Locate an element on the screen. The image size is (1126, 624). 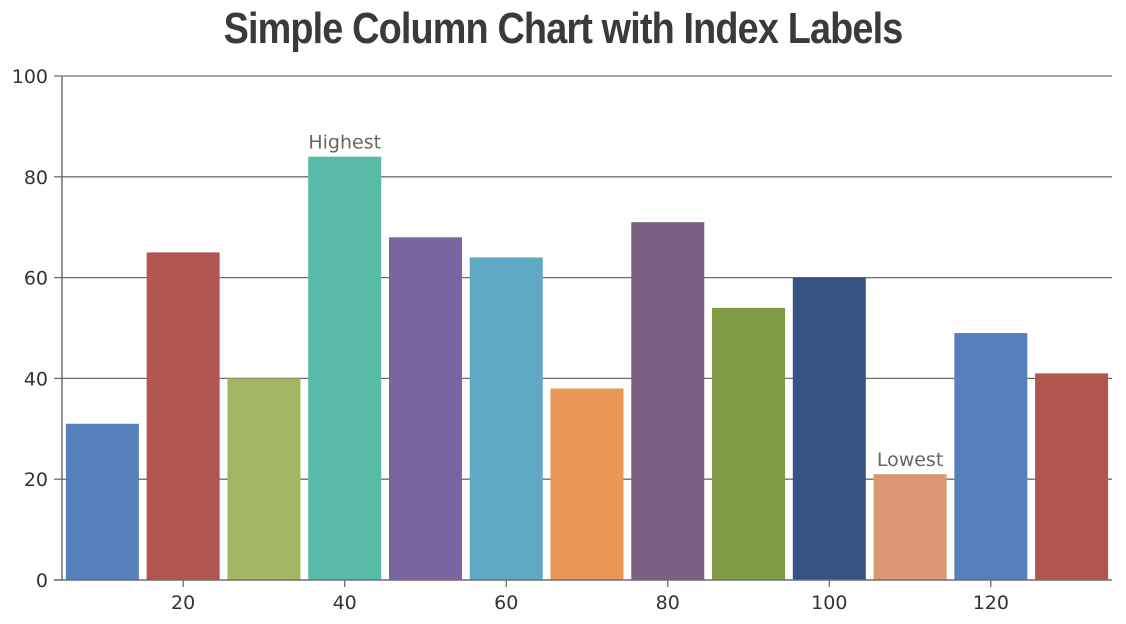
x-tick-label: 120 is located at coordinates (991, 603).